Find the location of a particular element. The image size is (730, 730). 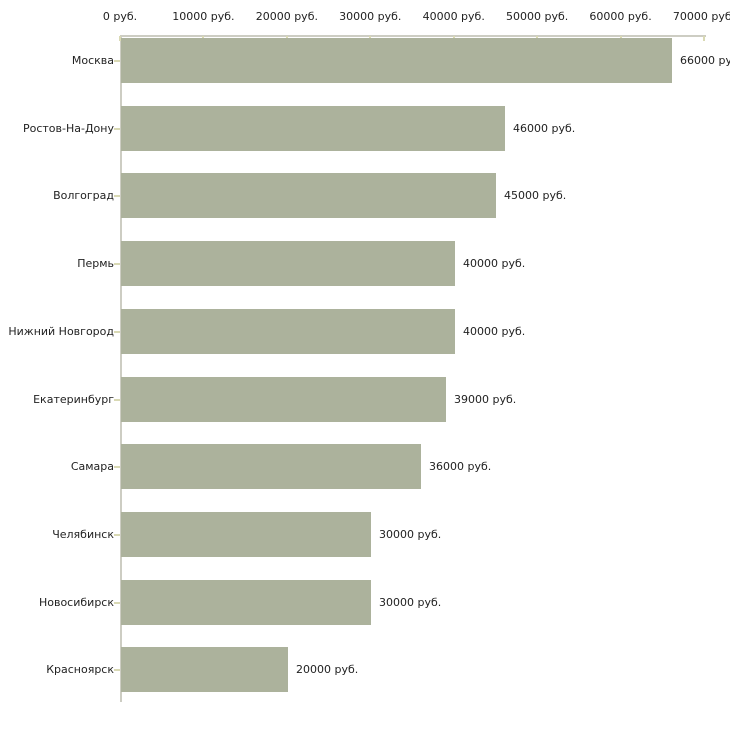

value-label: 36000 руб. is located at coordinates (460, 466).